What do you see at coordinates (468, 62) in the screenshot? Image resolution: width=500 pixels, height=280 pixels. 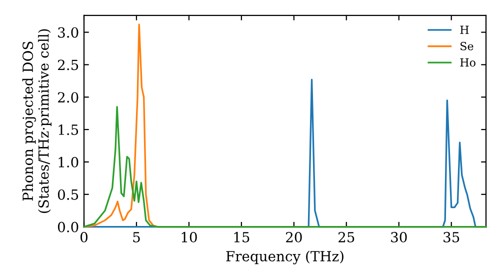 I see `legend-label: Ho` at bounding box center [468, 62].